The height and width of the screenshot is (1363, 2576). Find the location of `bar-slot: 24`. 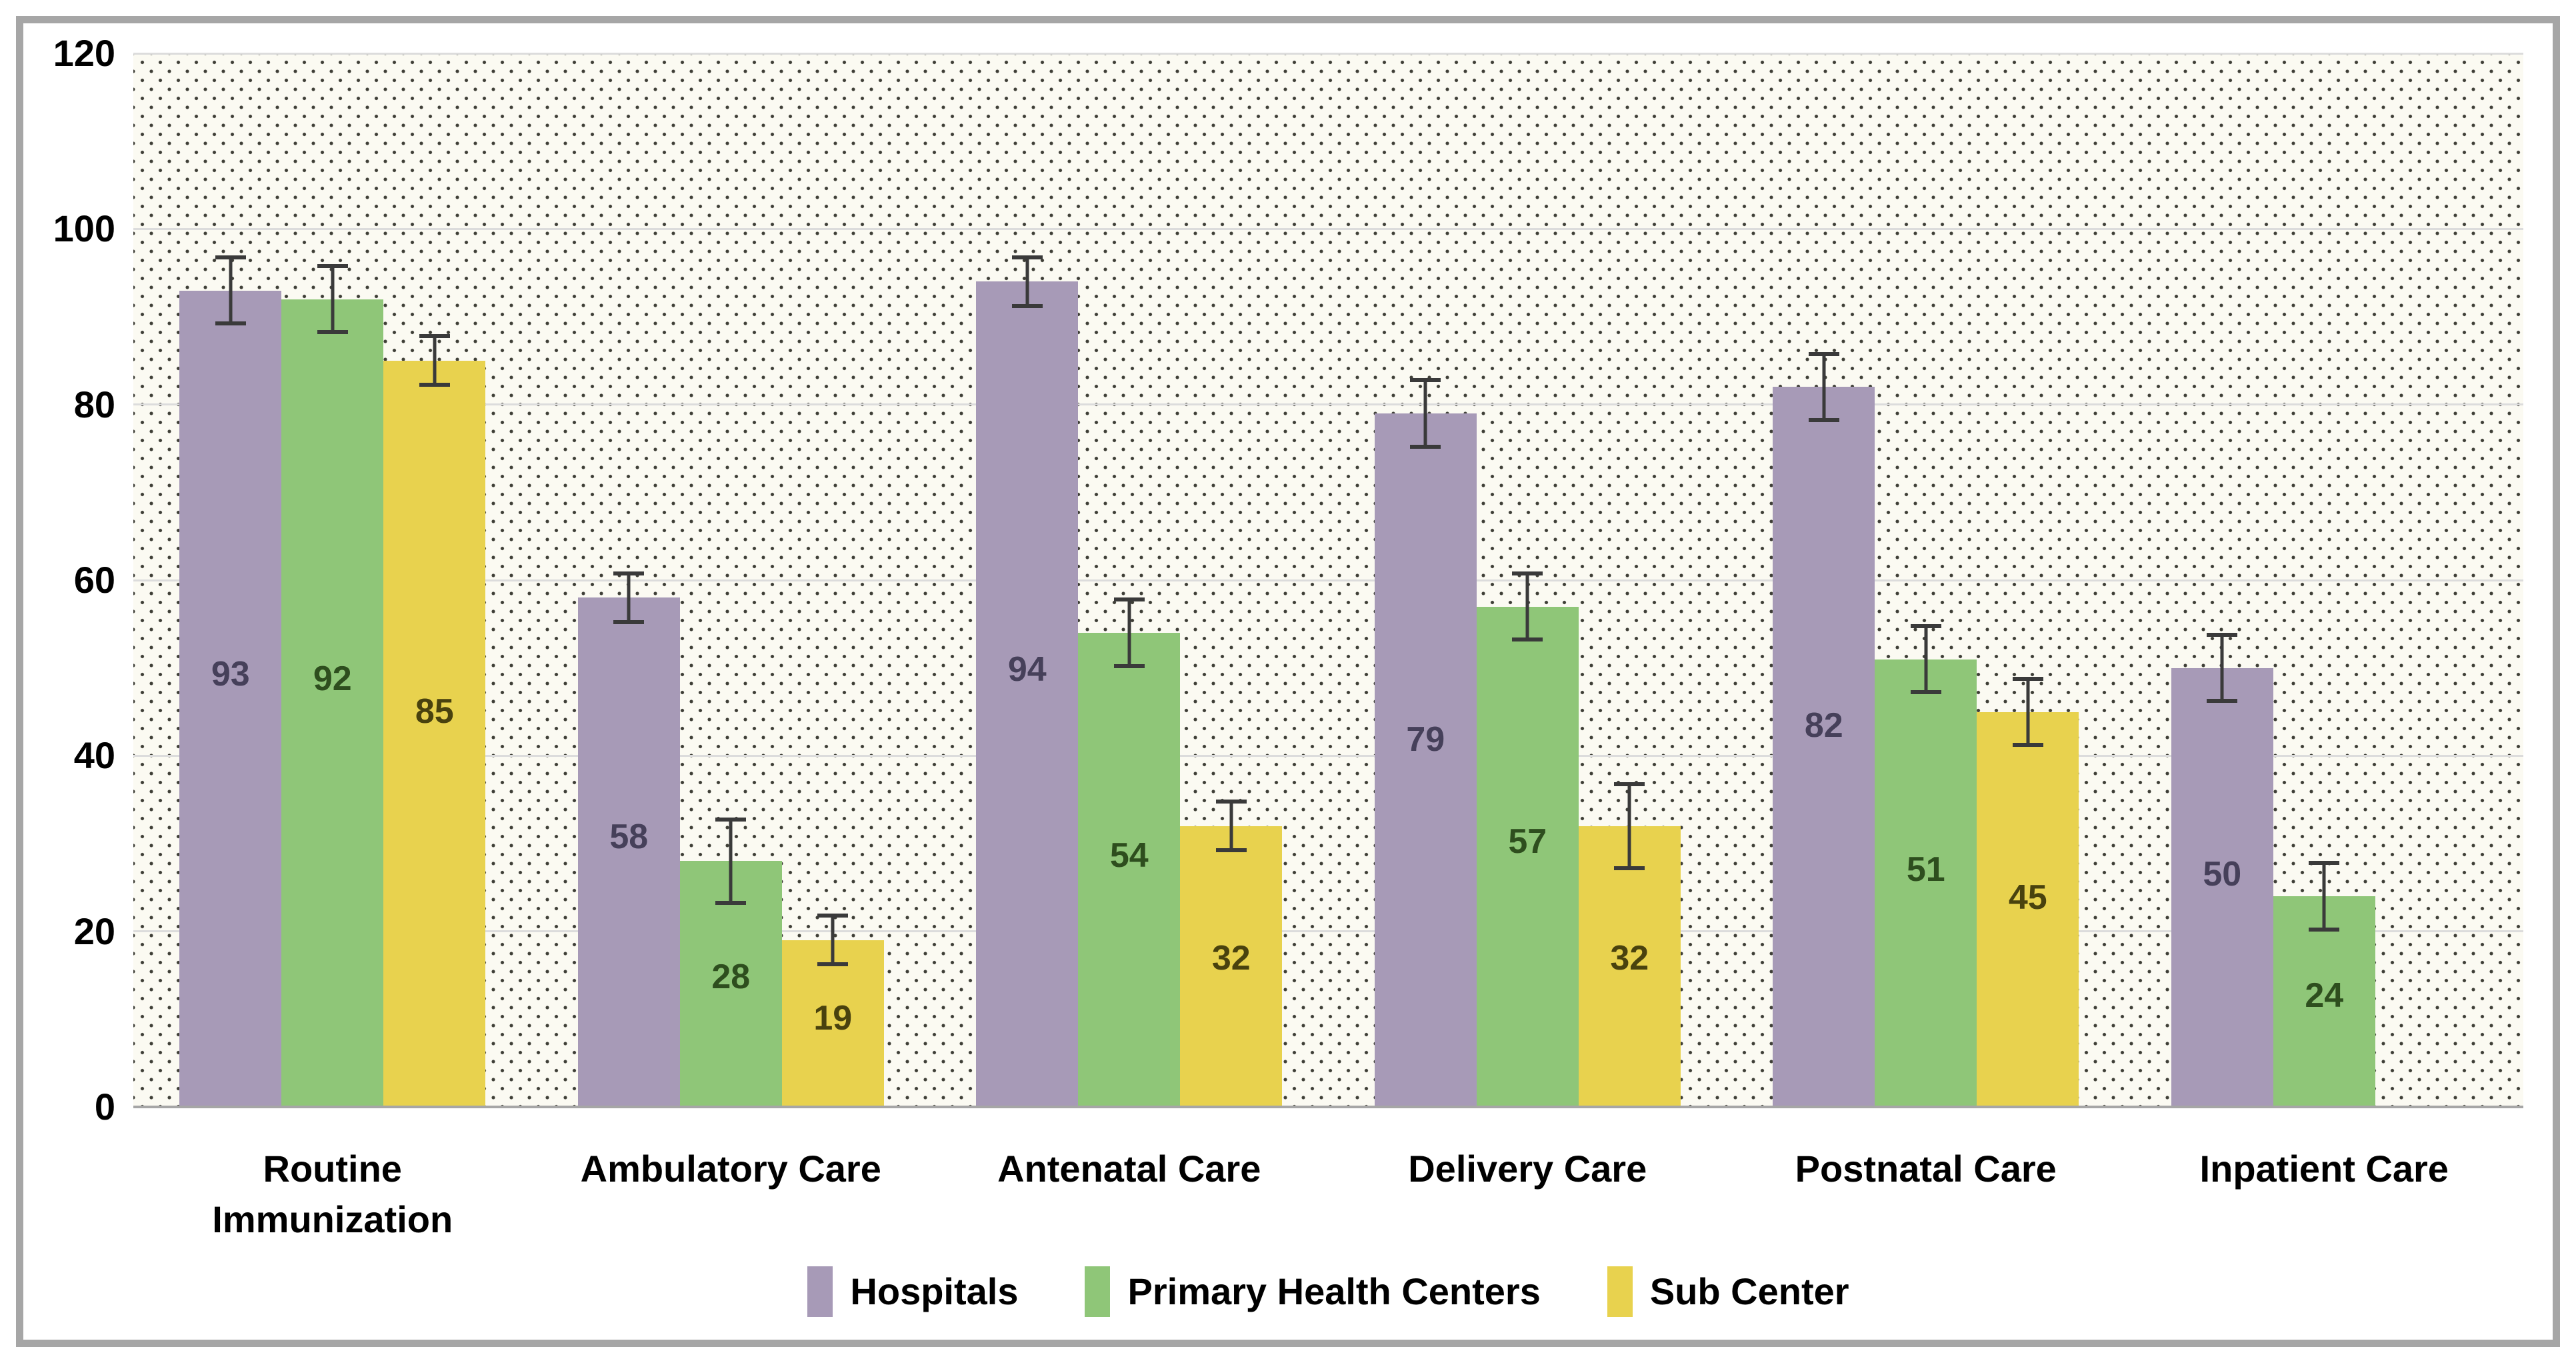

bar-slot: 24 is located at coordinates (2324, 580).